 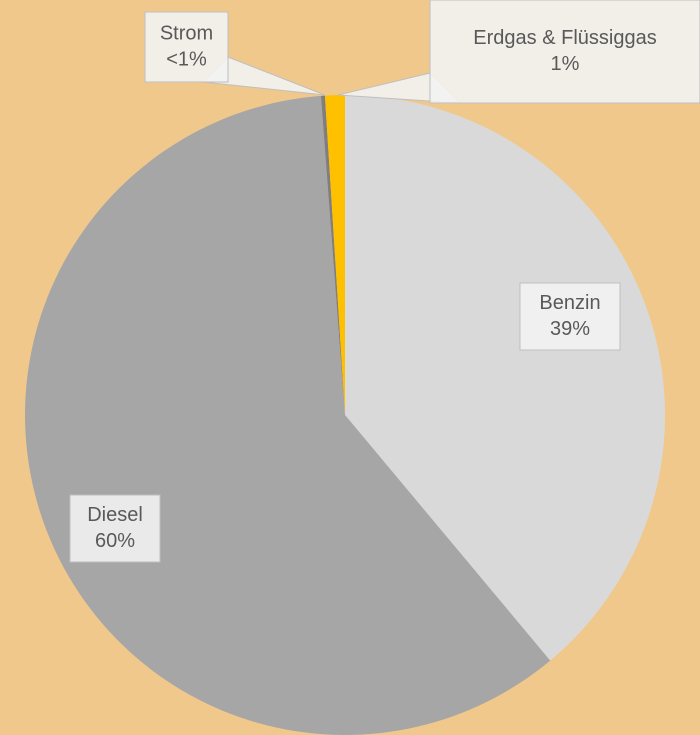 What do you see at coordinates (569, 303) in the screenshot?
I see `data-label-name: Benzin` at bounding box center [569, 303].